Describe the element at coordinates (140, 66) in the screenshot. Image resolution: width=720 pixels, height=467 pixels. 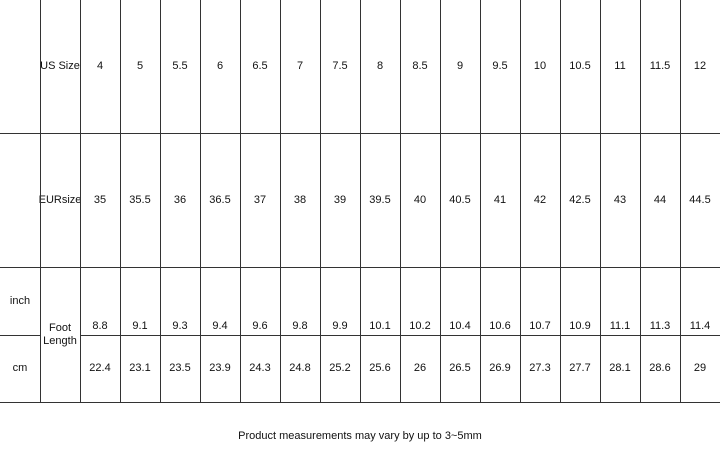
I see `us-size-cell: 5` at that location.